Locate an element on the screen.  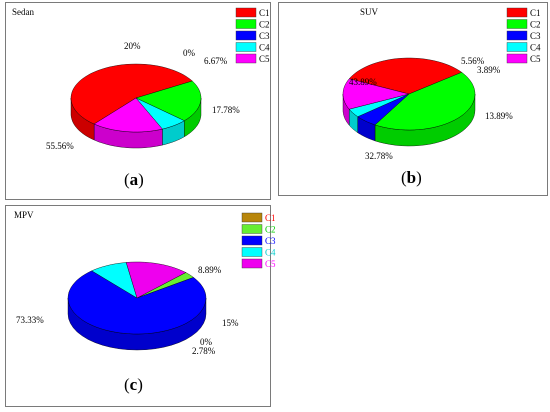
data-label-c5: 15% is located at coordinates (230, 323).